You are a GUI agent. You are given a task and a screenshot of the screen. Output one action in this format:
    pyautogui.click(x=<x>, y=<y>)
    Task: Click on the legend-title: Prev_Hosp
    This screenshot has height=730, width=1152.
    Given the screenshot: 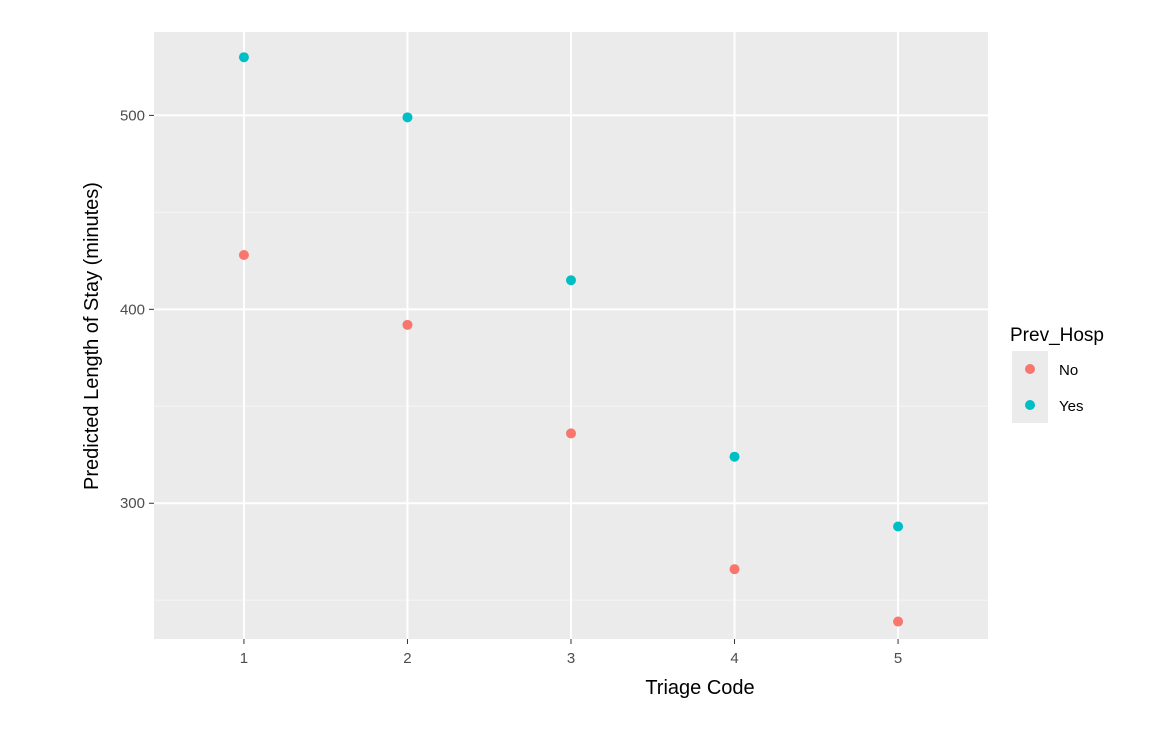 What is the action you would take?
    pyautogui.click(x=1057, y=335)
    